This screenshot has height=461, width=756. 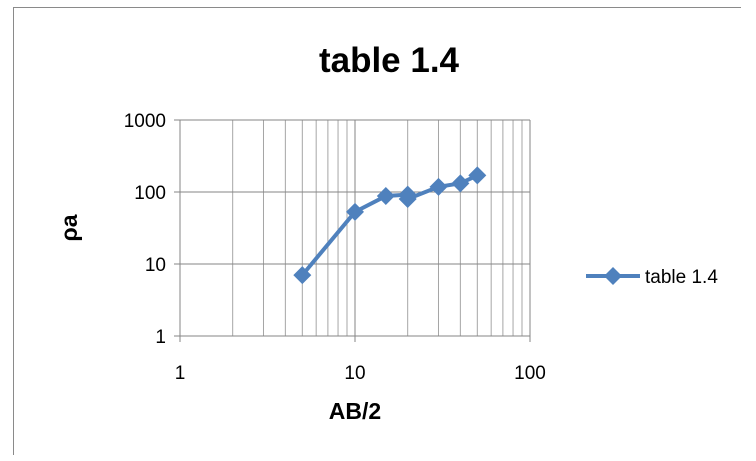 What do you see at coordinates (354, 373) in the screenshot?
I see `x-tick-label: 10` at bounding box center [354, 373].